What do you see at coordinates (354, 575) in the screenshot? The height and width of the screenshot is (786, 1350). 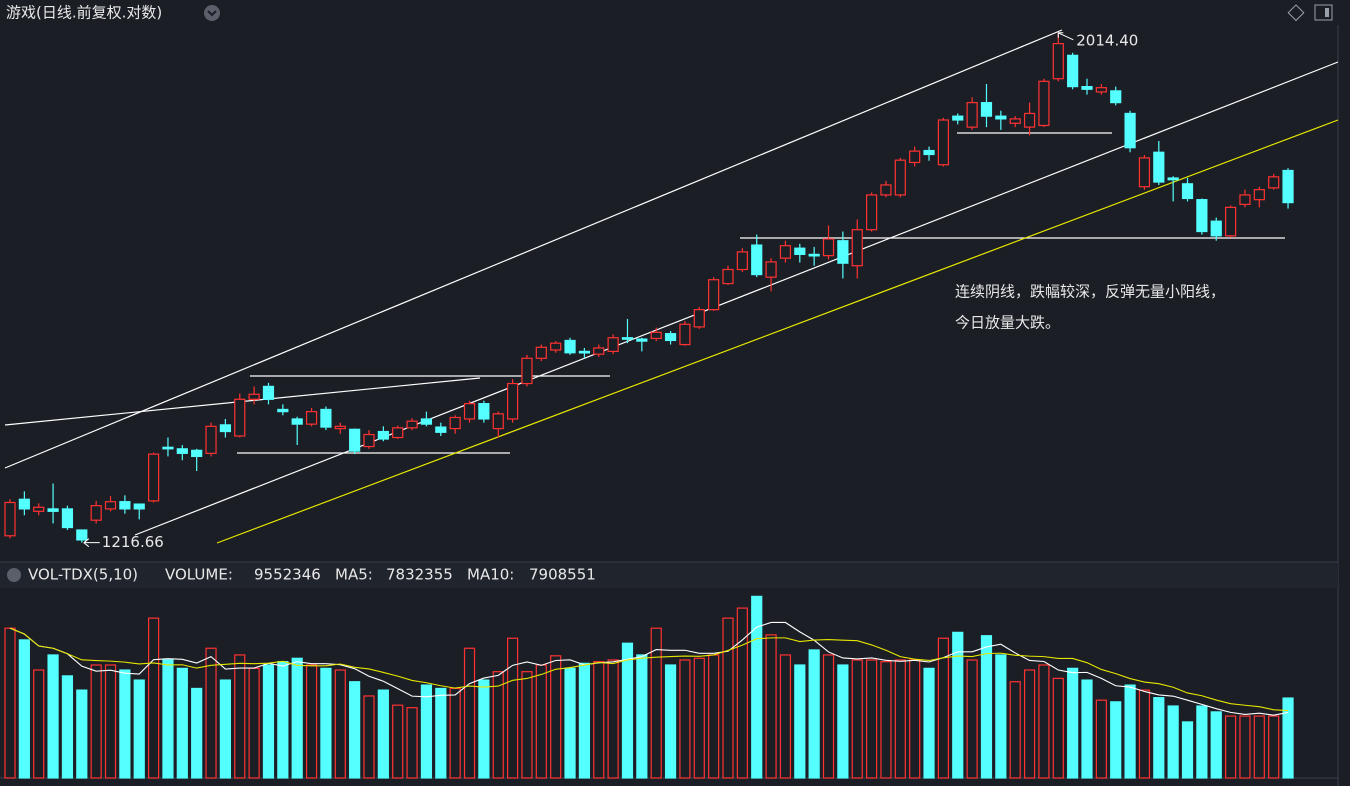 I see `ma-label: MA5:` at bounding box center [354, 575].